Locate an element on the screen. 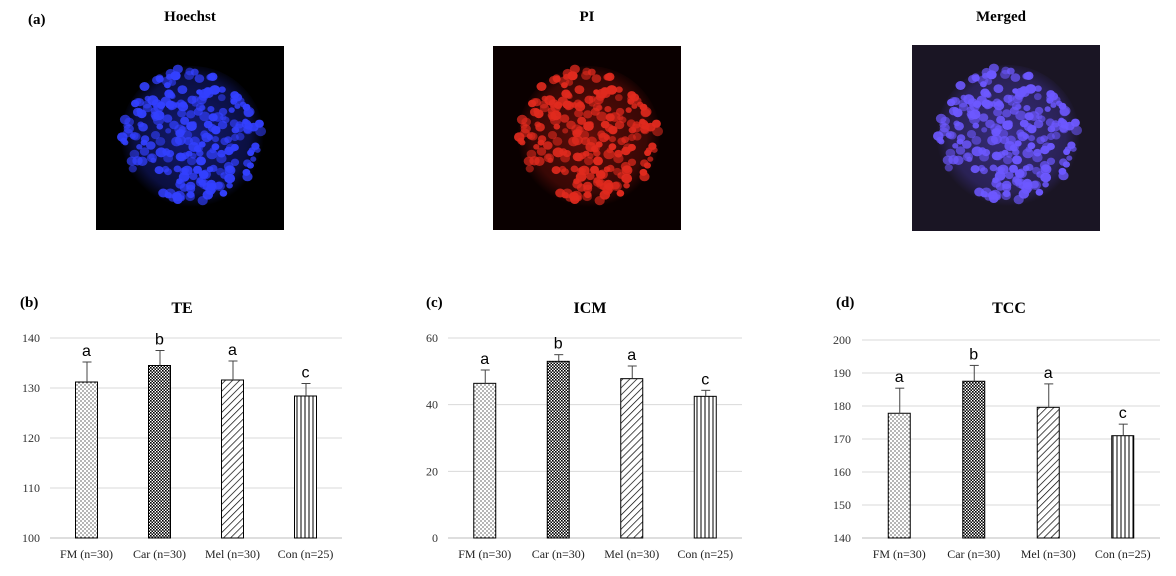 The image size is (1176, 576). panel-label-a: (a) is located at coordinates (37, 20).